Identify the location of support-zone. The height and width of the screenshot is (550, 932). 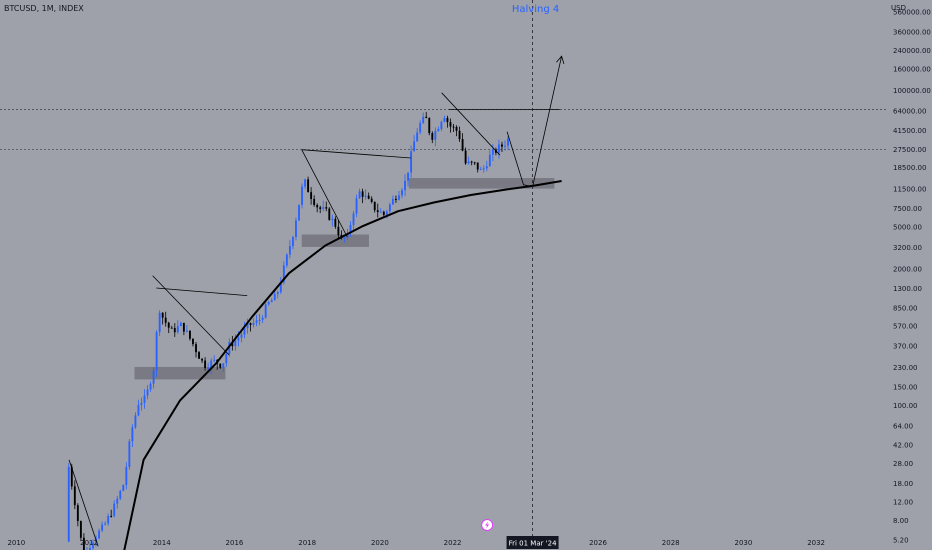
(481, 183).